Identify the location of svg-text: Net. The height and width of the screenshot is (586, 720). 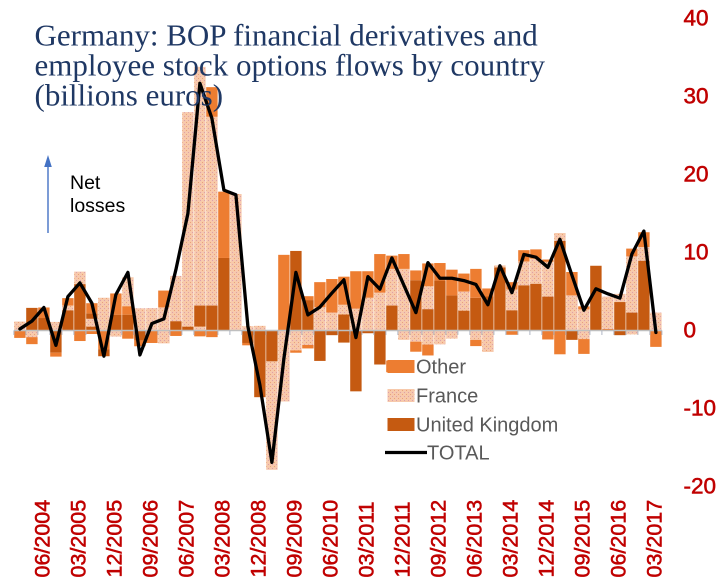
(85, 183).